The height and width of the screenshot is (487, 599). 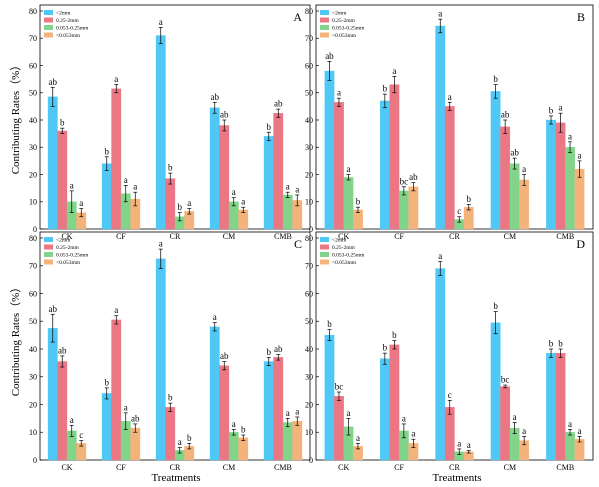 I want to click on panel-letter: A, so click(x=297, y=17).